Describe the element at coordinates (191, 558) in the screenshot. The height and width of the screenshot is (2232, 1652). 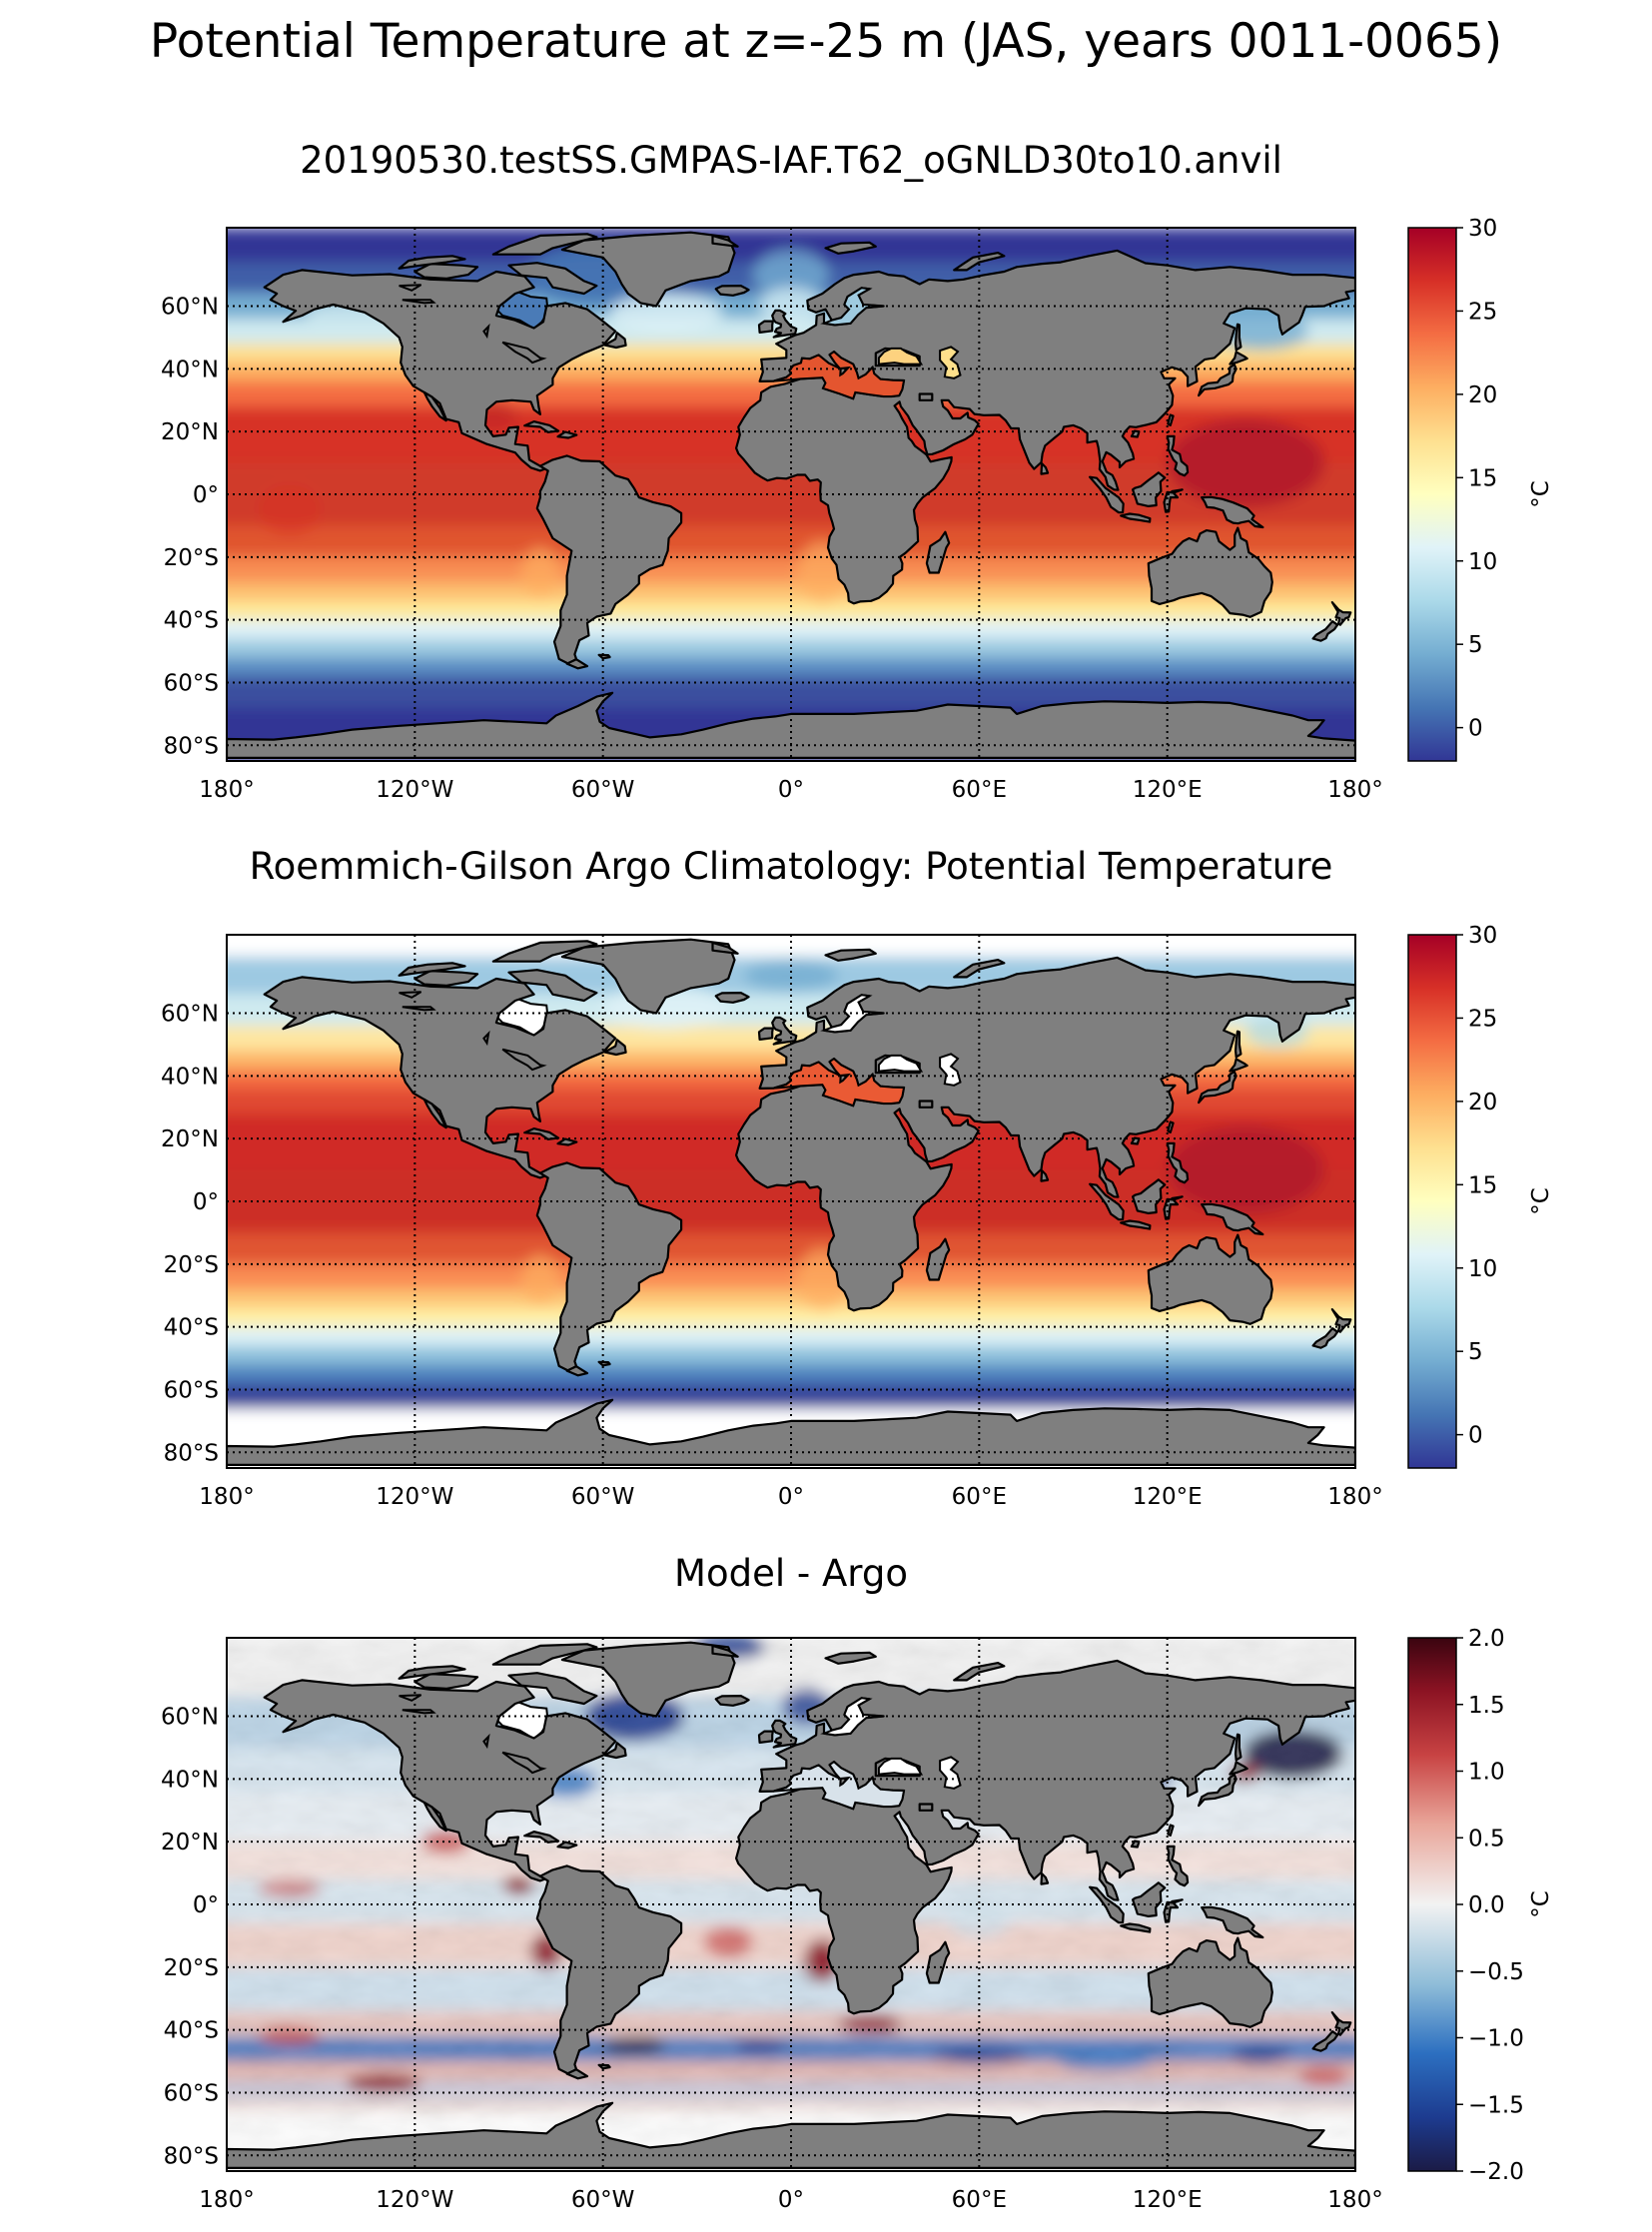
I see `y-tick-label: 20°S` at that location.